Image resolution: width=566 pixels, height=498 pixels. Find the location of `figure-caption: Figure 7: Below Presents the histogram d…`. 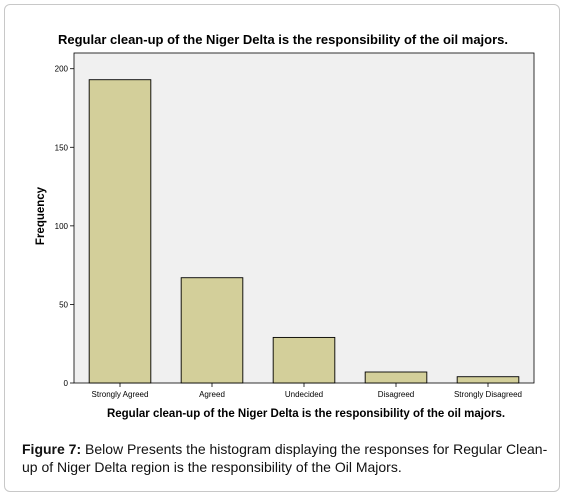

figure-caption: Figure 7: Below Presents the histogram d… is located at coordinates (287, 458).